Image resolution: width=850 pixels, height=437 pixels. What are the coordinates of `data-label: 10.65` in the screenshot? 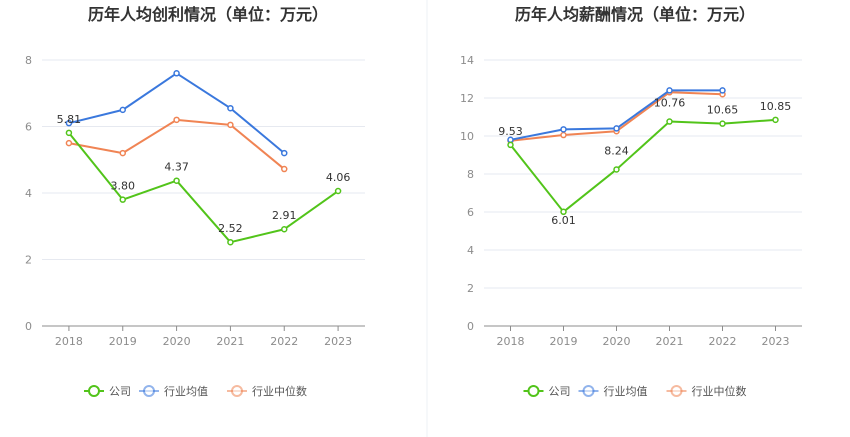 It's located at (723, 110).